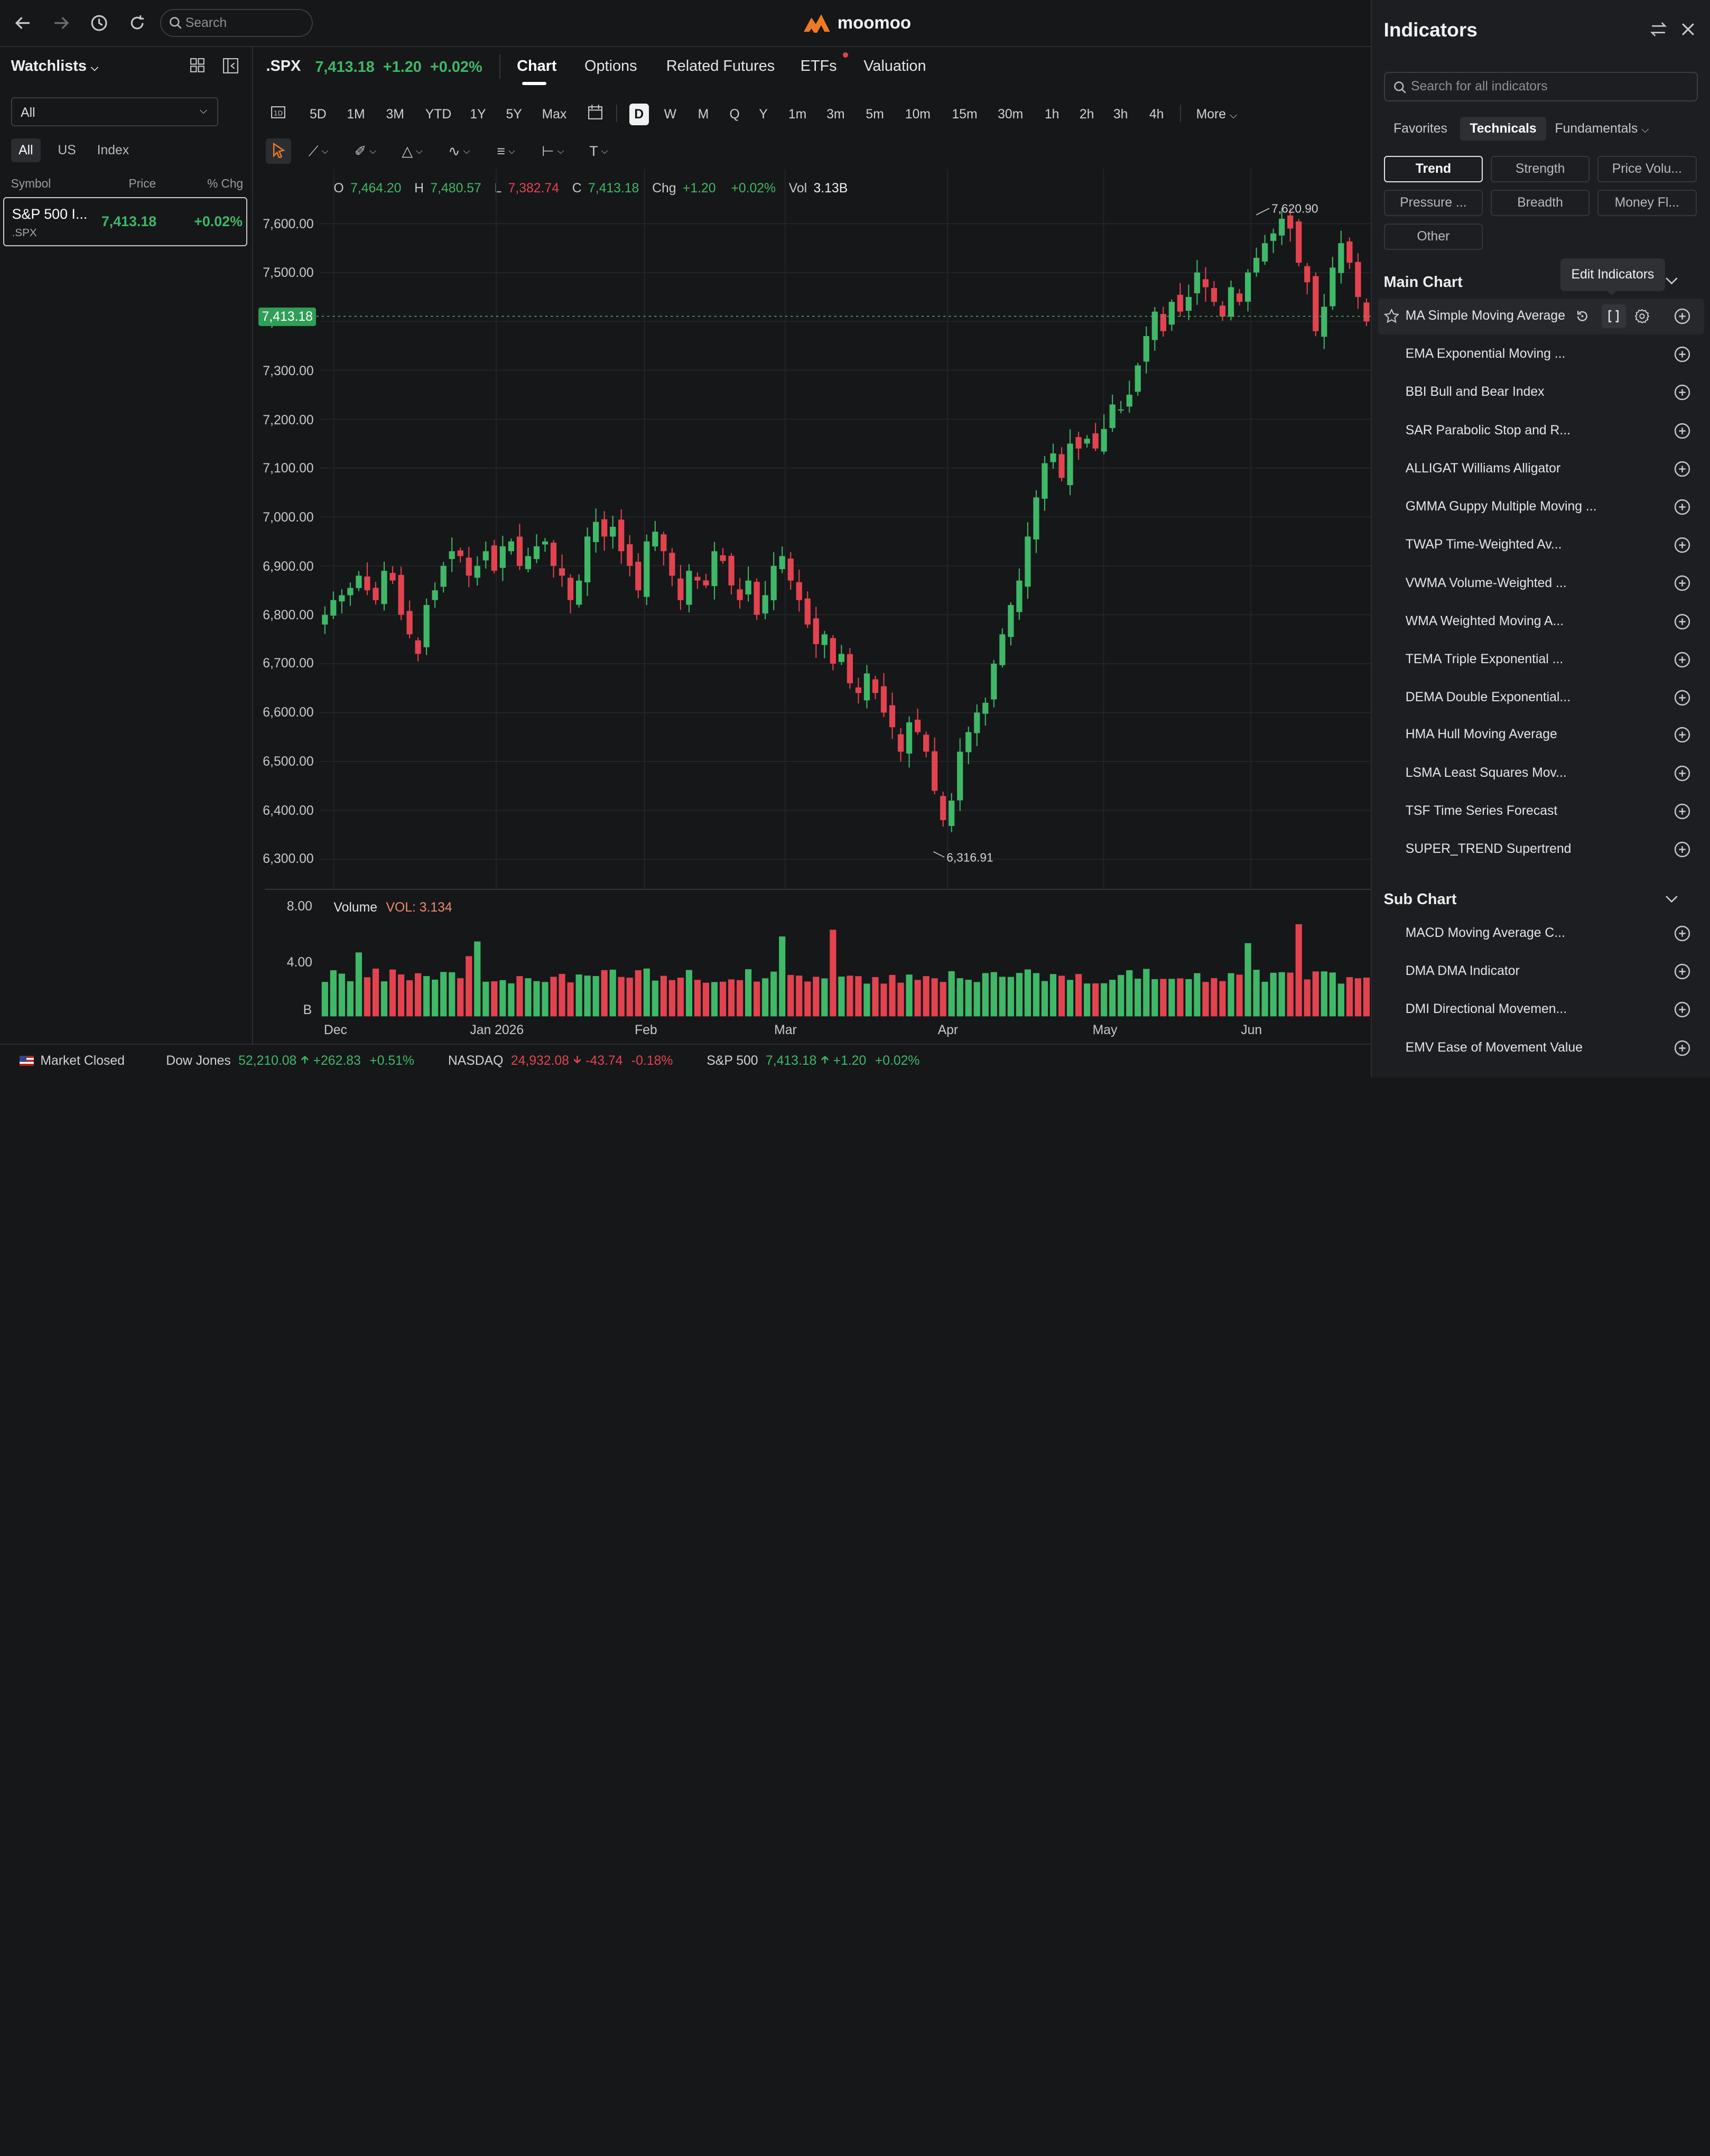 The width and height of the screenshot is (1710, 2156). Describe the element at coordinates (506, 151) in the screenshot. I see `fibonacci-tool-icon: ≡ ⌵` at that location.